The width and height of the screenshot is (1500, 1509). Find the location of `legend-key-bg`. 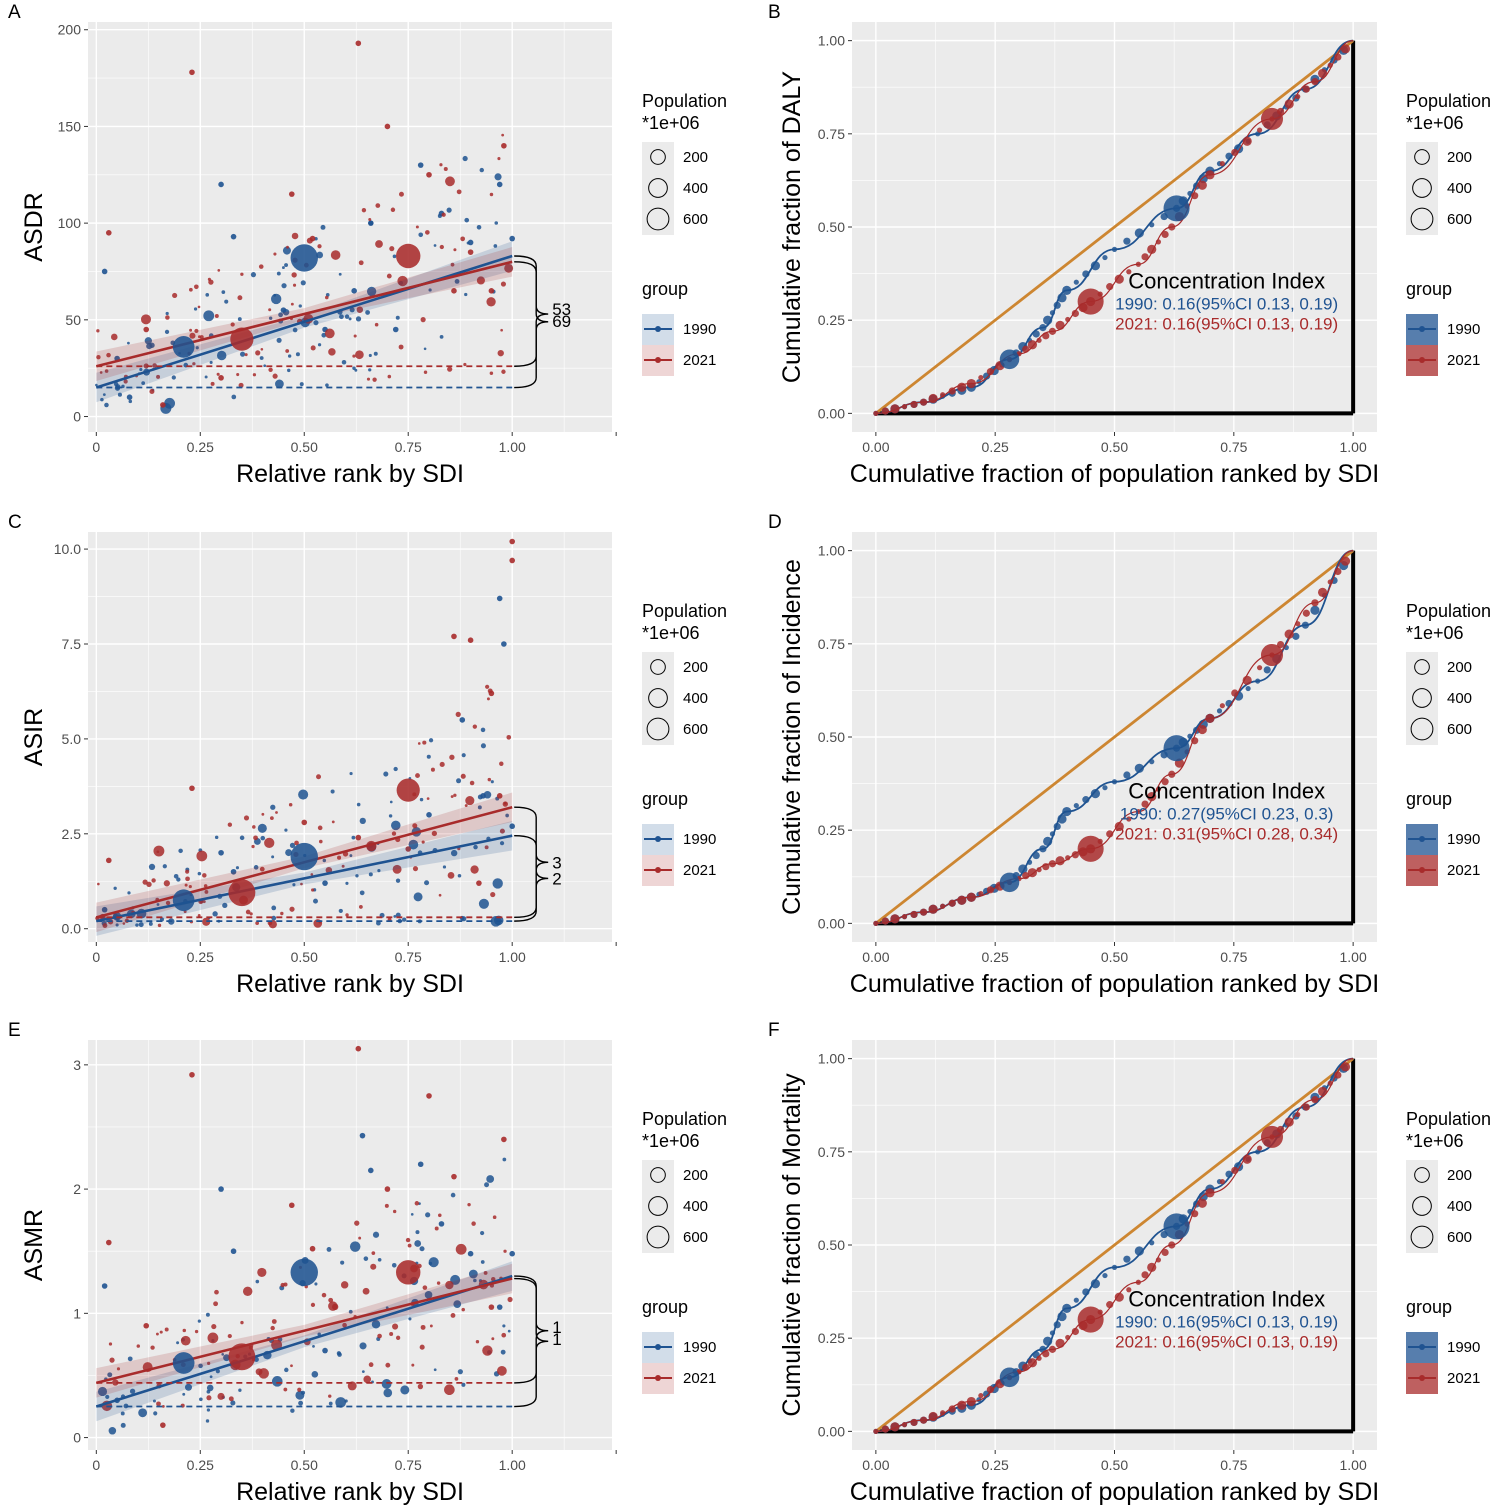

legend-key-bg is located at coordinates (658, 698).